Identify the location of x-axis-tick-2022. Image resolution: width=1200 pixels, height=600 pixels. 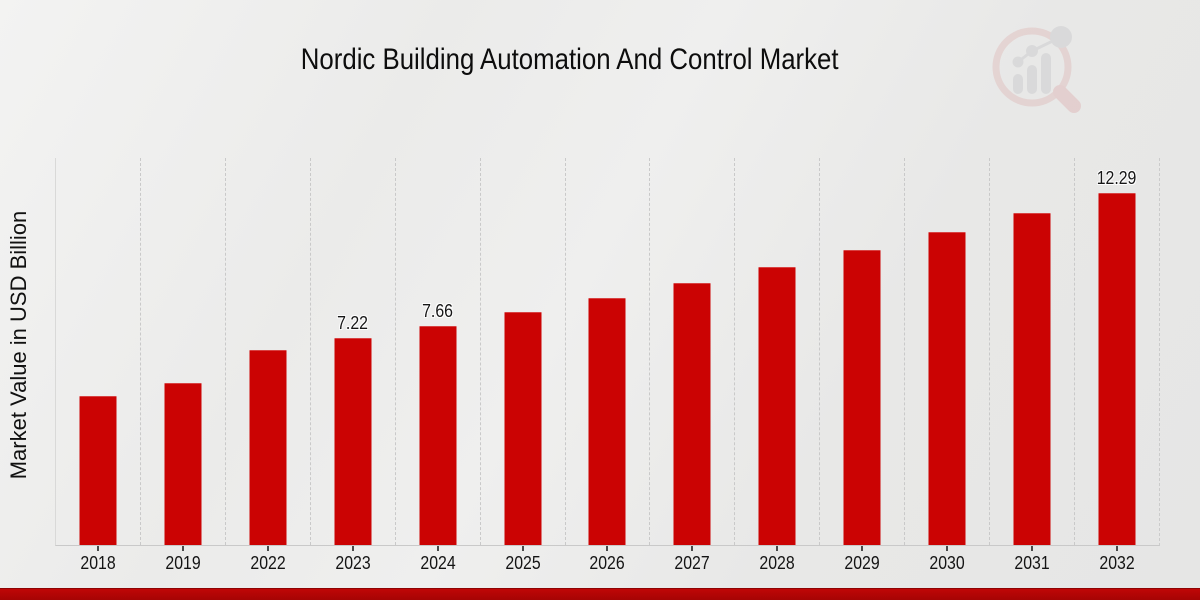
(267, 548).